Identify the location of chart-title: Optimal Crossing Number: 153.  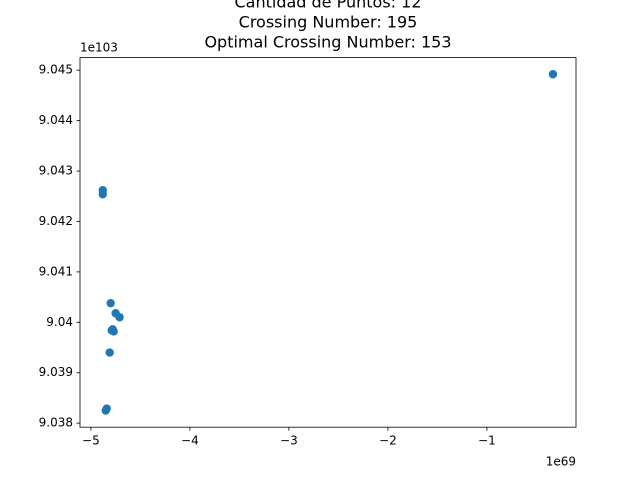
(327, 42).